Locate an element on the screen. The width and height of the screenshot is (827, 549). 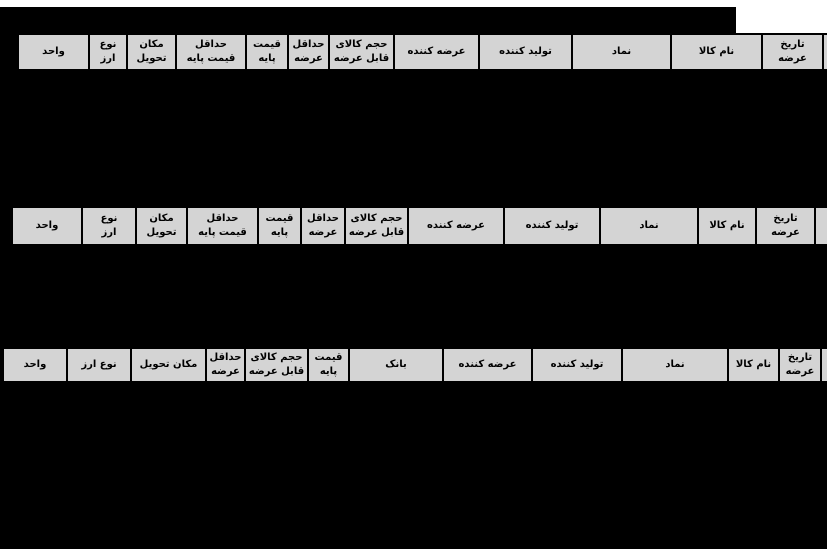
column-header: بانک is located at coordinates (396, 365).